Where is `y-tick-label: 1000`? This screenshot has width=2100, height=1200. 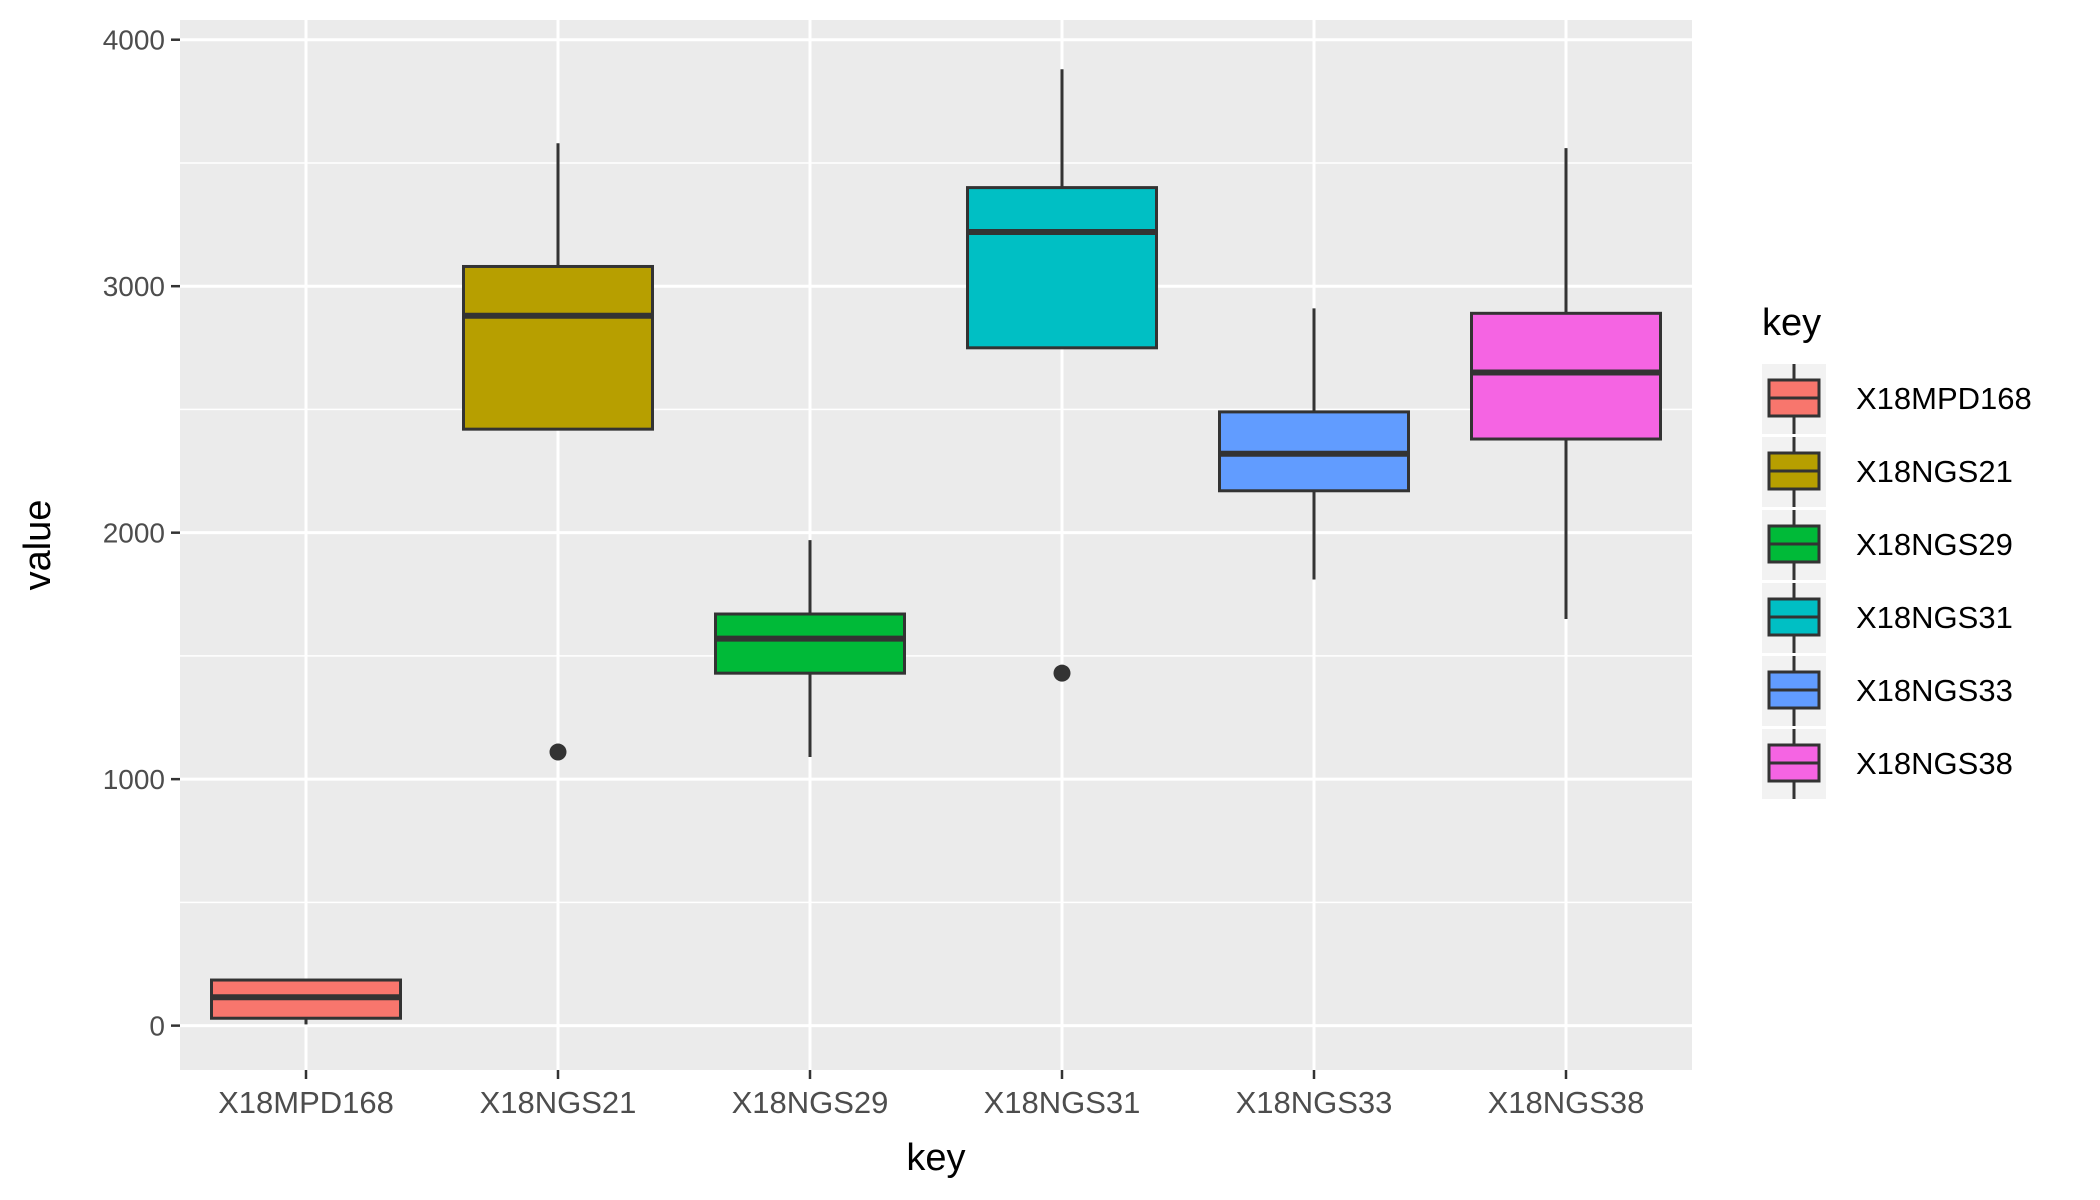 y-tick-label: 1000 is located at coordinates (134, 779).